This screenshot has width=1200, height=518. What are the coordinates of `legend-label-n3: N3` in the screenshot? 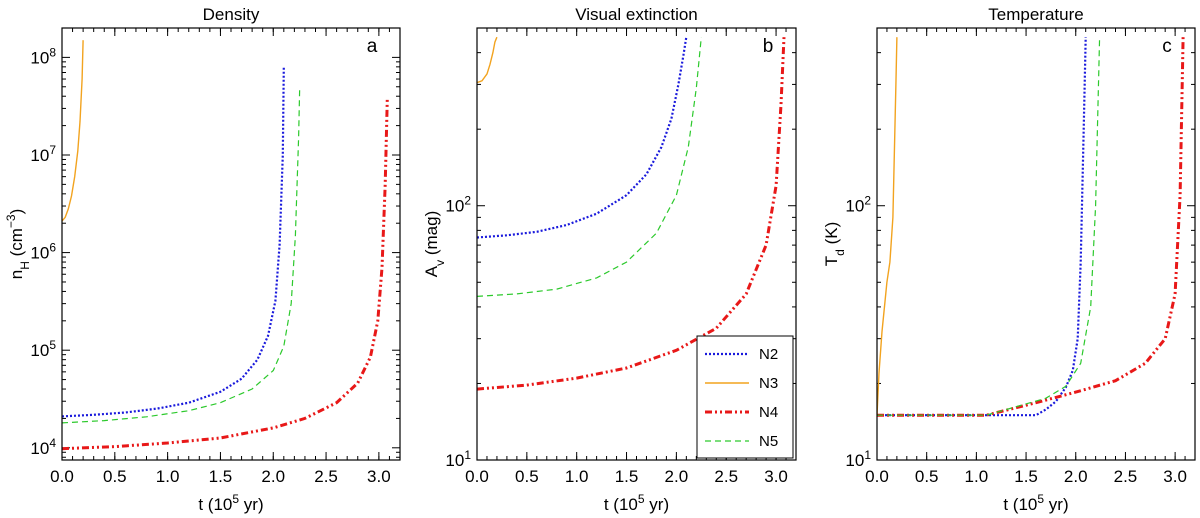 It's located at (768, 383).